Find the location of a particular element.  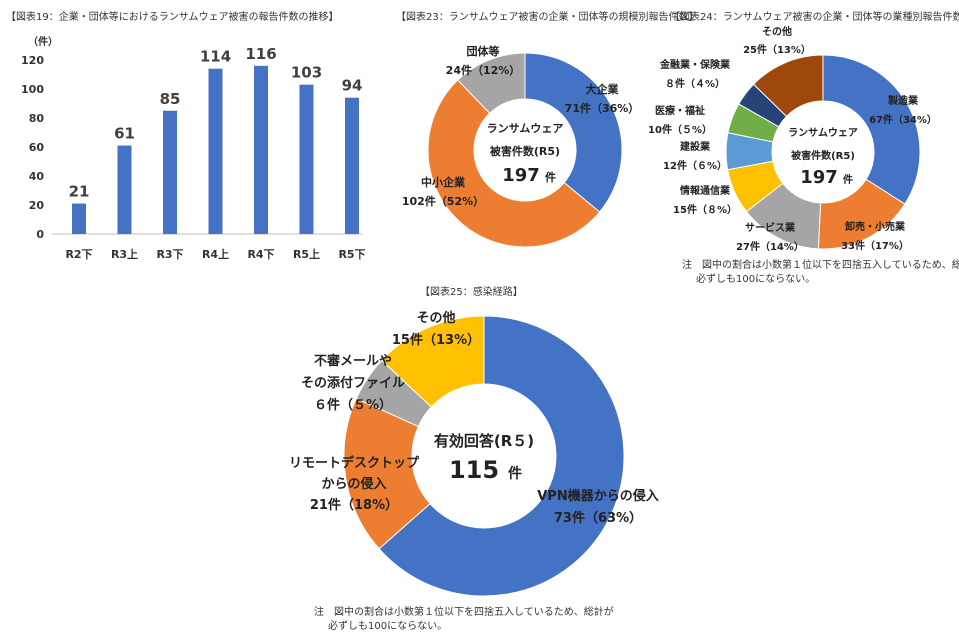

bars-group: 21 R2下 61 R3上 85 R3下 114 R4上 116 R4下 103 R5上 94 R5下 is located at coordinates (215, 153).